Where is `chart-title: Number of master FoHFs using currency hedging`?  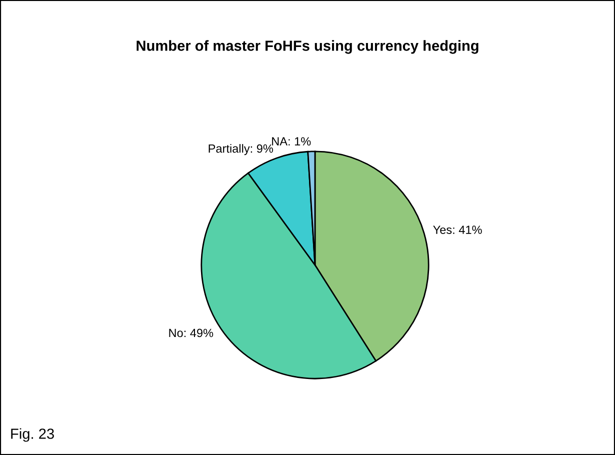
chart-title: Number of master FoHFs using currency hedging is located at coordinates (307, 47).